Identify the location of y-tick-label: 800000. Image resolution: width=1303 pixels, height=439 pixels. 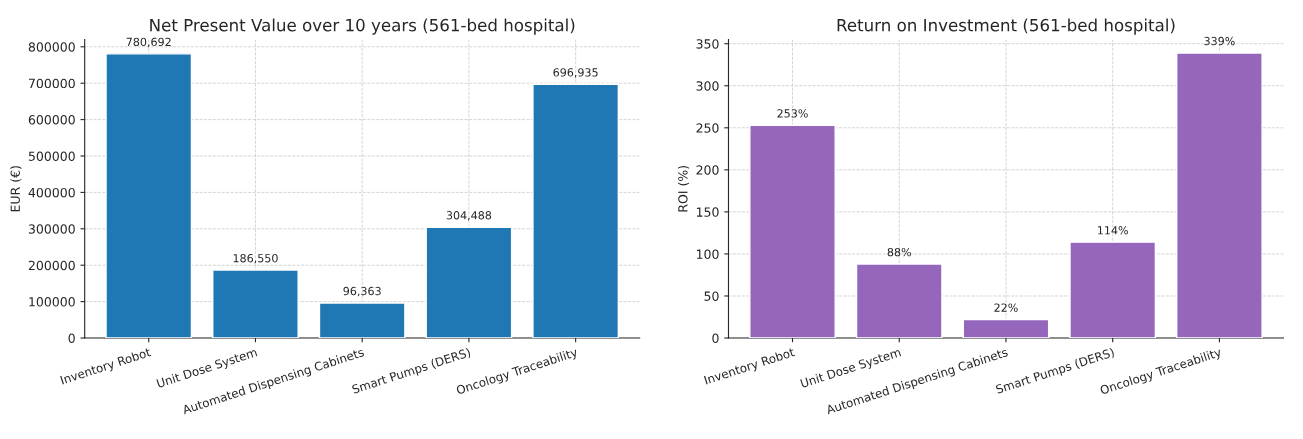
(51, 47).